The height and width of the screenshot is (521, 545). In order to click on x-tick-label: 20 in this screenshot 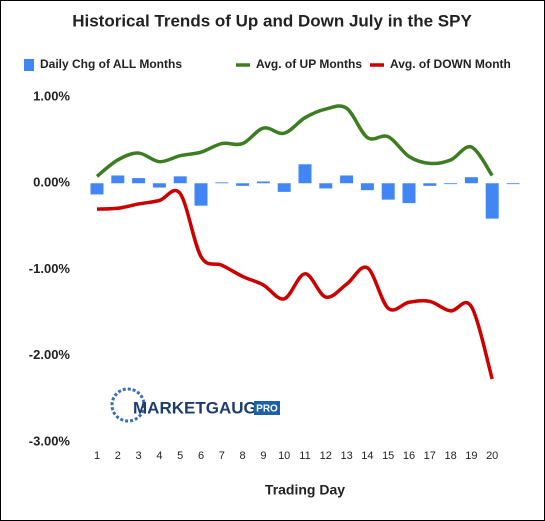, I will do `click(492, 456)`.